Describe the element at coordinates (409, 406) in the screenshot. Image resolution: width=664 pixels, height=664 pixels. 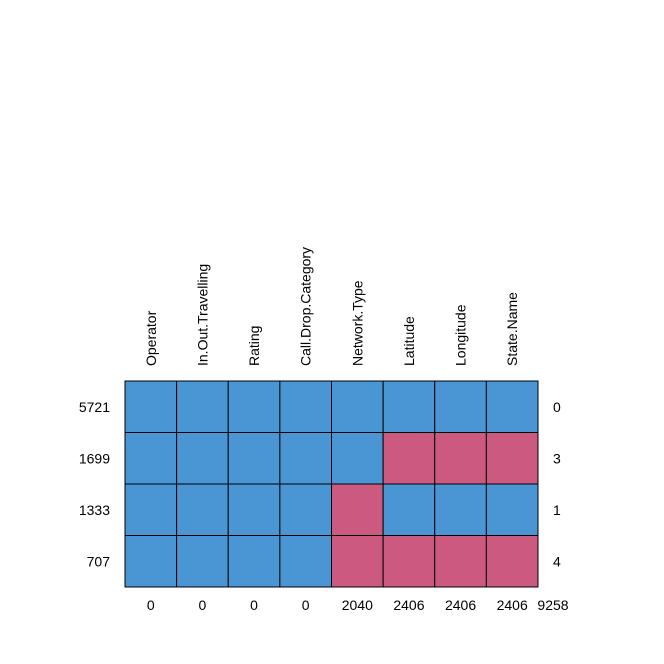
I see `pattern-cell-r1-c6` at that location.